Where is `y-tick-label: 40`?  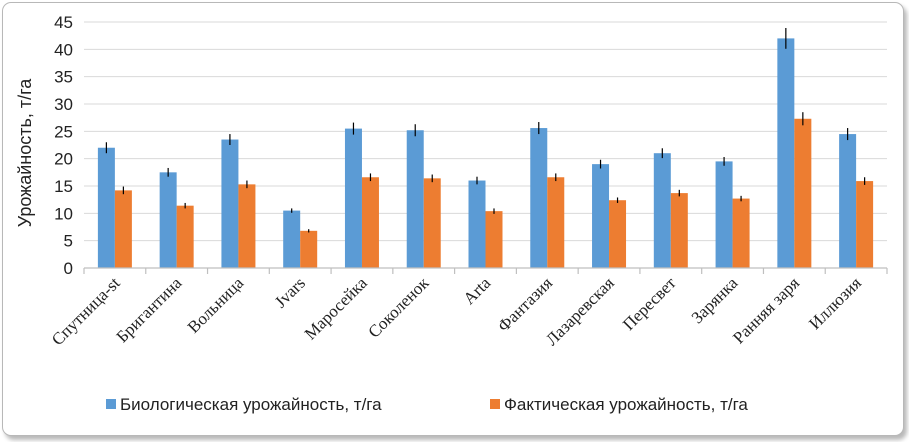
y-tick-label: 40 is located at coordinates (63, 49).